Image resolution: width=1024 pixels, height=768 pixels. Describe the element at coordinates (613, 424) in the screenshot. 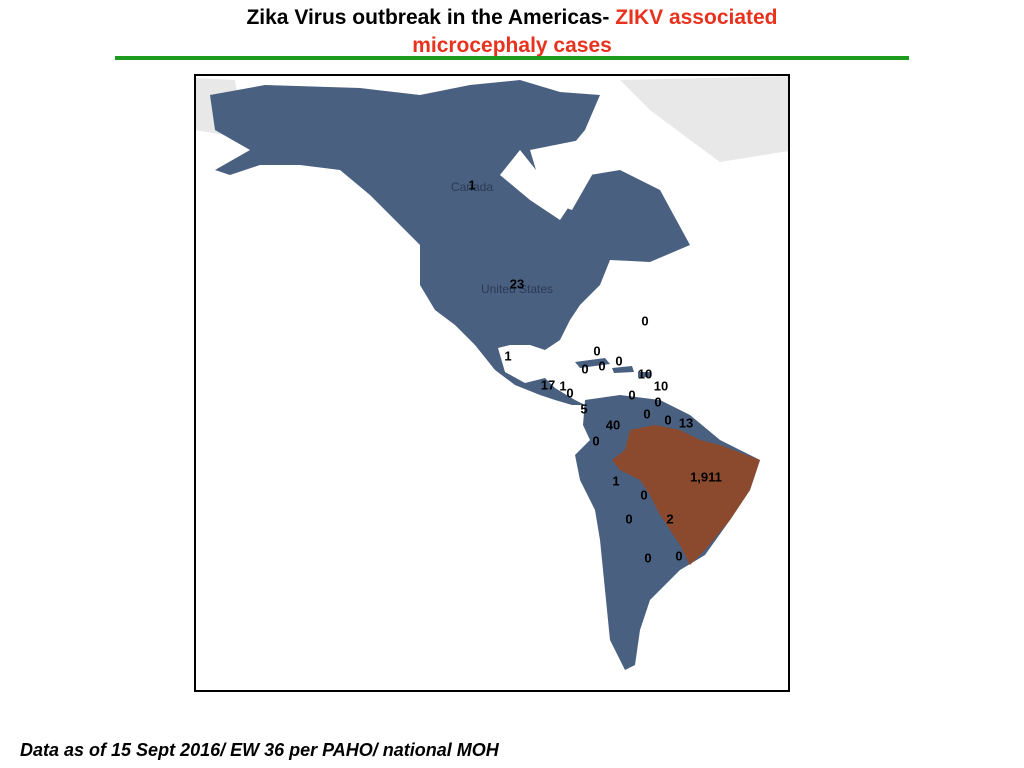

I see `case-count: 40` at that location.